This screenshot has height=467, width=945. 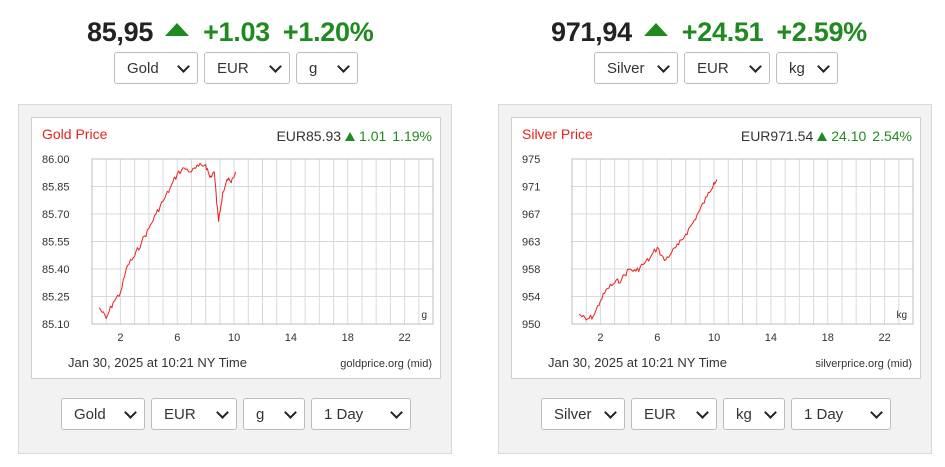 I want to click on gold-change-percent: +1.20%, so click(x=328, y=31).